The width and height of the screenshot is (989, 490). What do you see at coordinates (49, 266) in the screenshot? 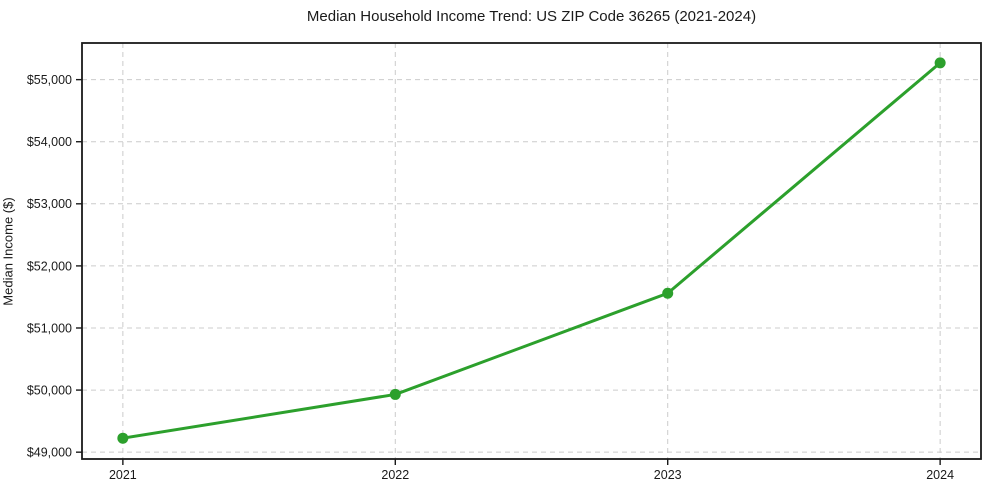
I see `y-tick-label: $52,000` at bounding box center [49, 266].